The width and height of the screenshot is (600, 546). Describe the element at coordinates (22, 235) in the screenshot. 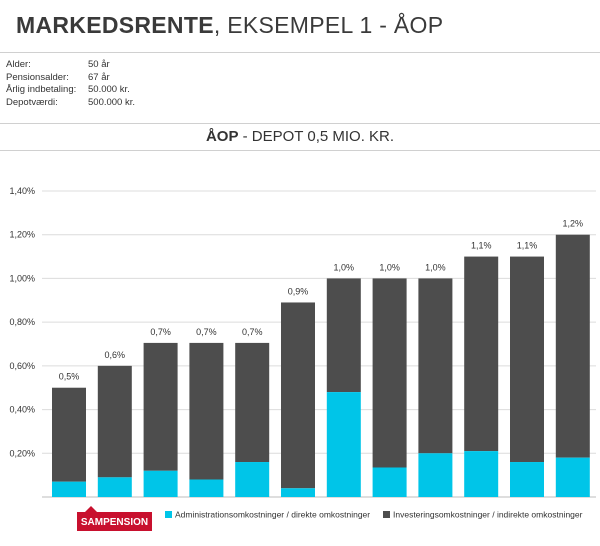

I see `y-tick-label: 1,20%` at that location.